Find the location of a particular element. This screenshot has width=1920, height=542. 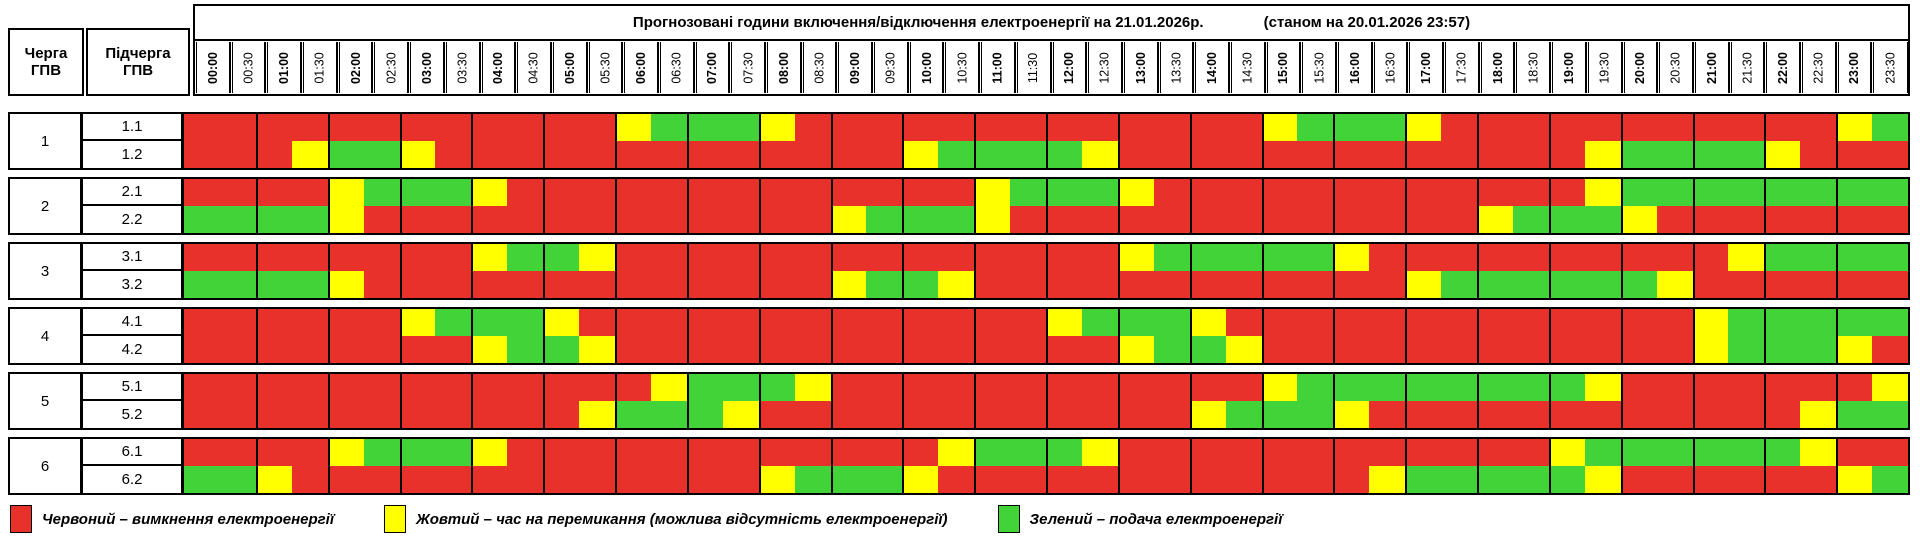

time-label: 02:30 is located at coordinates (391, 67).